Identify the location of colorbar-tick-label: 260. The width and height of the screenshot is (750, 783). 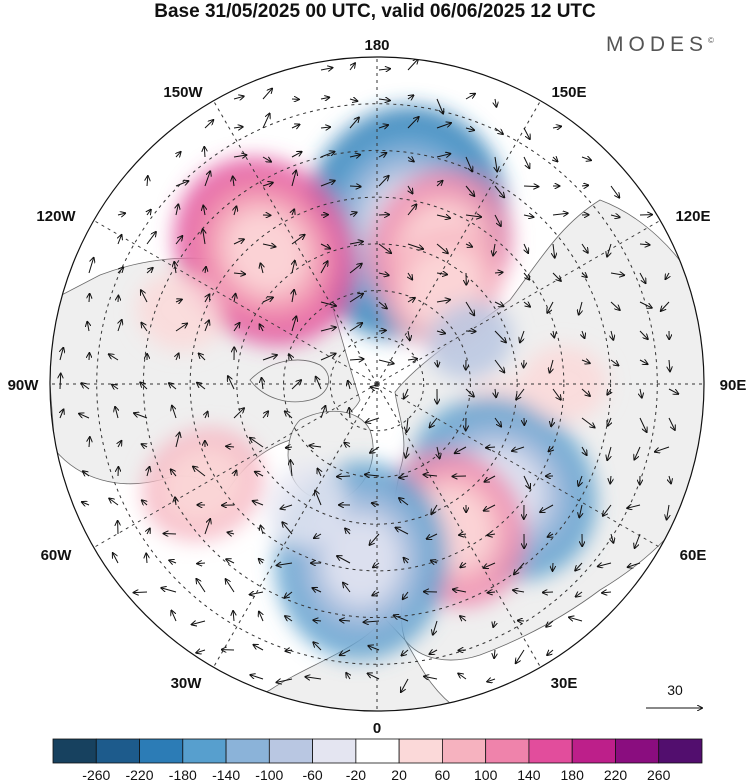
(659, 775).